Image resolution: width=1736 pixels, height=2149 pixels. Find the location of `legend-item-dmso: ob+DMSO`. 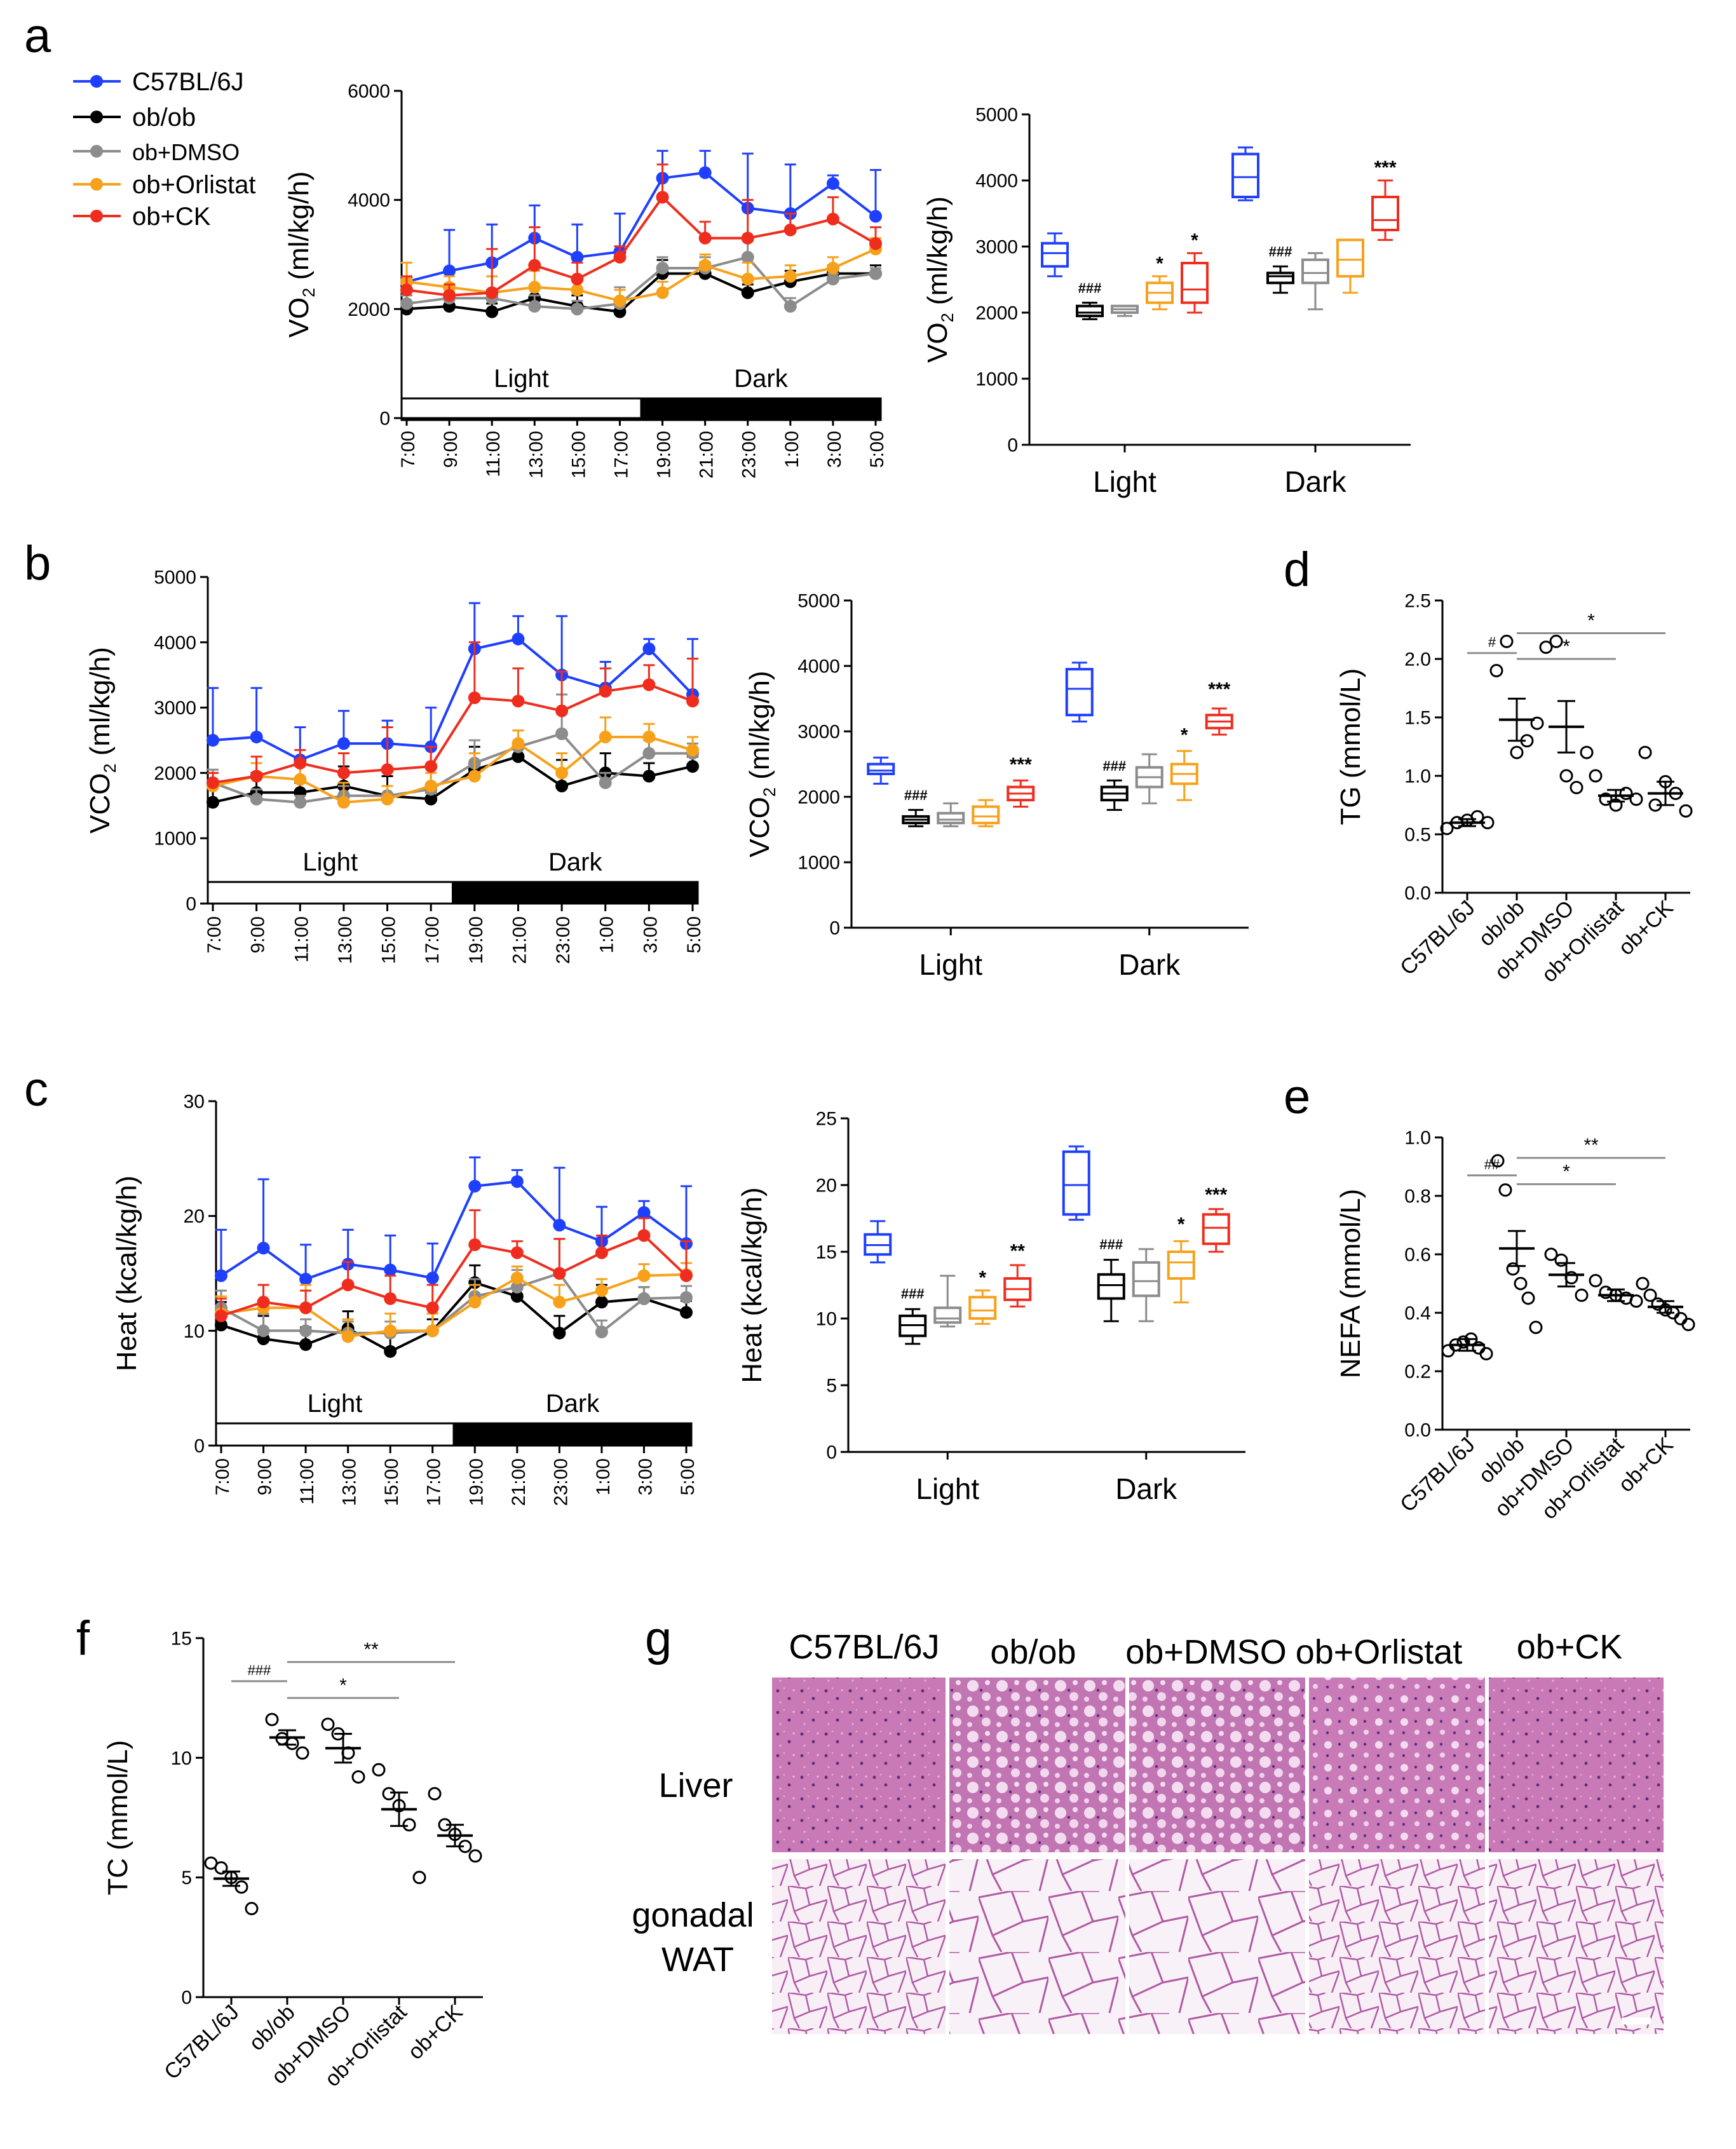

legend-item-dmso: ob+DMSO is located at coordinates (156, 152).